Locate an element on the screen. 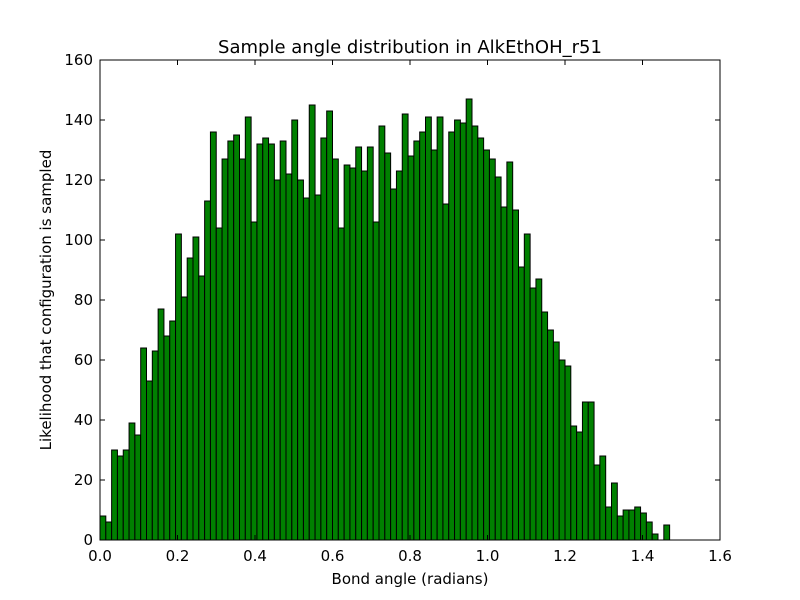 The image size is (800, 600). x-tick-label: 0.8 is located at coordinates (410, 556).